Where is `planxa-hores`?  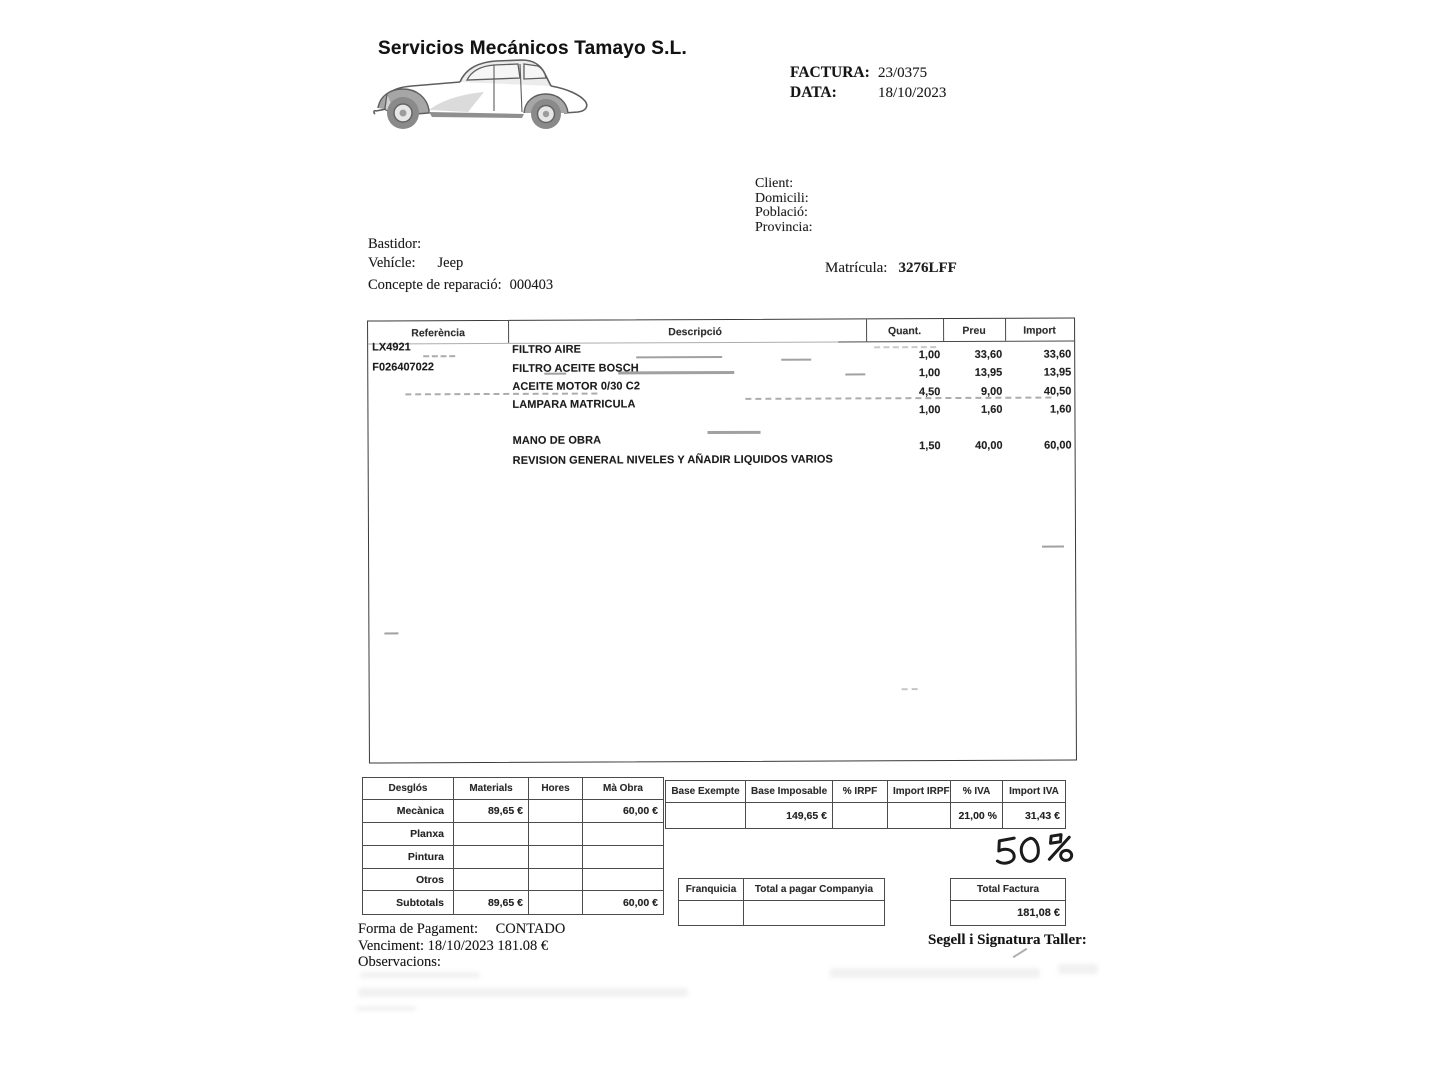
planxa-hores is located at coordinates (555, 834).